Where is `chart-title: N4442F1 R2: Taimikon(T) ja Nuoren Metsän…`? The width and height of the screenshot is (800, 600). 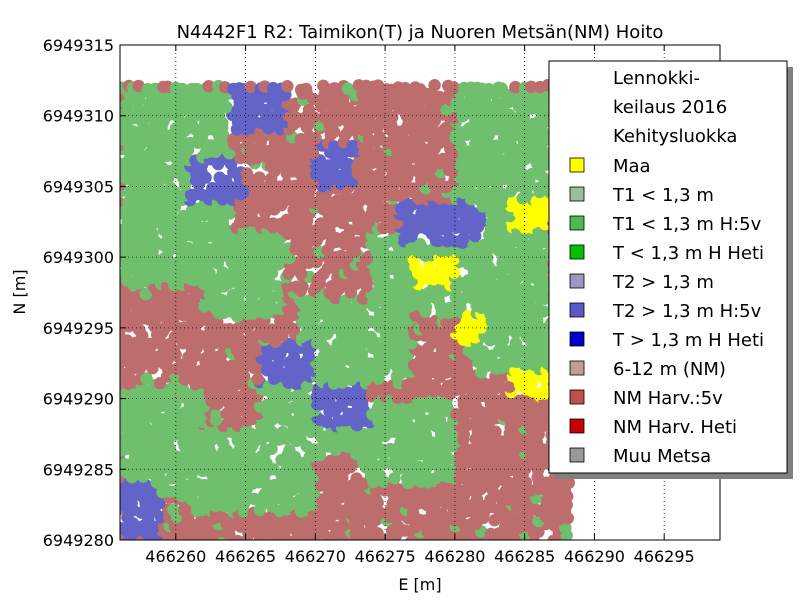 chart-title: N4442F1 R2: Taimikon(T) ja Nuoren Metsän… is located at coordinates (420, 32).